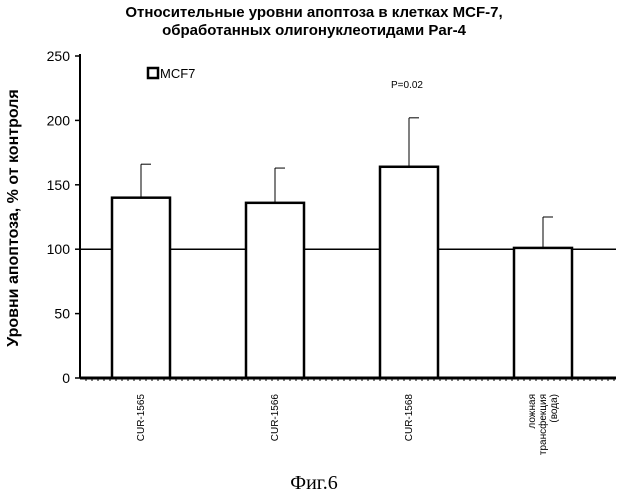  What do you see at coordinates (66, 378) in the screenshot?
I see `y-tick-label: 0` at bounding box center [66, 378].